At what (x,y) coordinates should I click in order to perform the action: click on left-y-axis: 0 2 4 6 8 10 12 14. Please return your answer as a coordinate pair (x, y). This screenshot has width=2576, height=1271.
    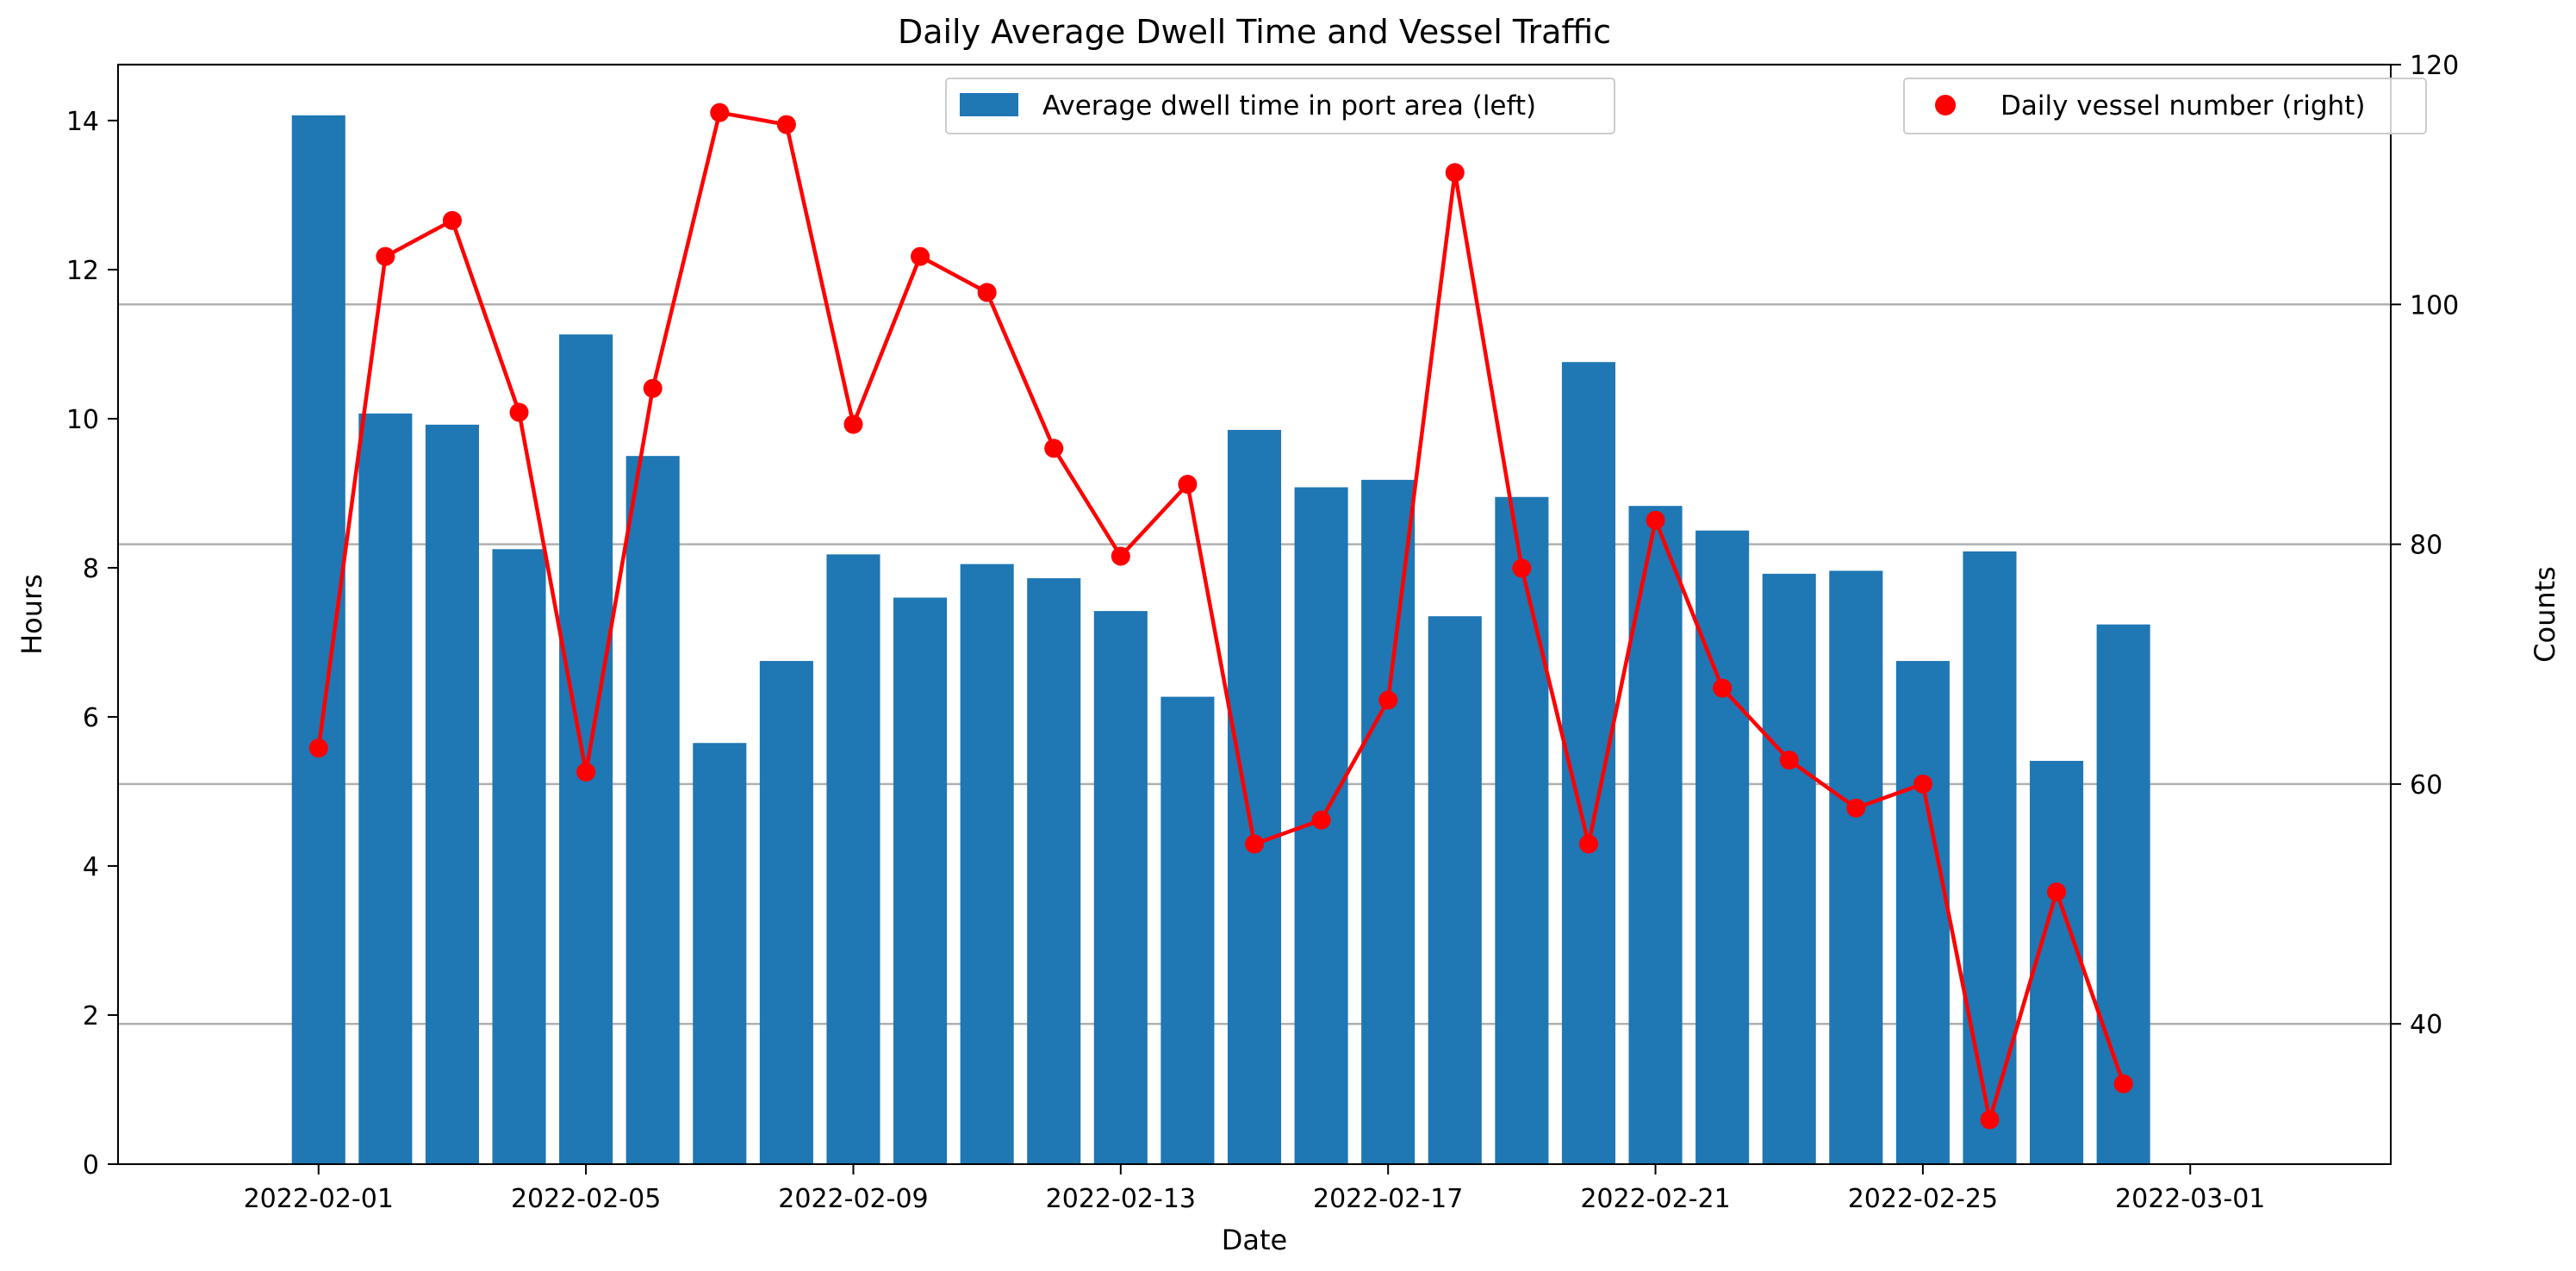
    Looking at the image, I should click on (92, 644).